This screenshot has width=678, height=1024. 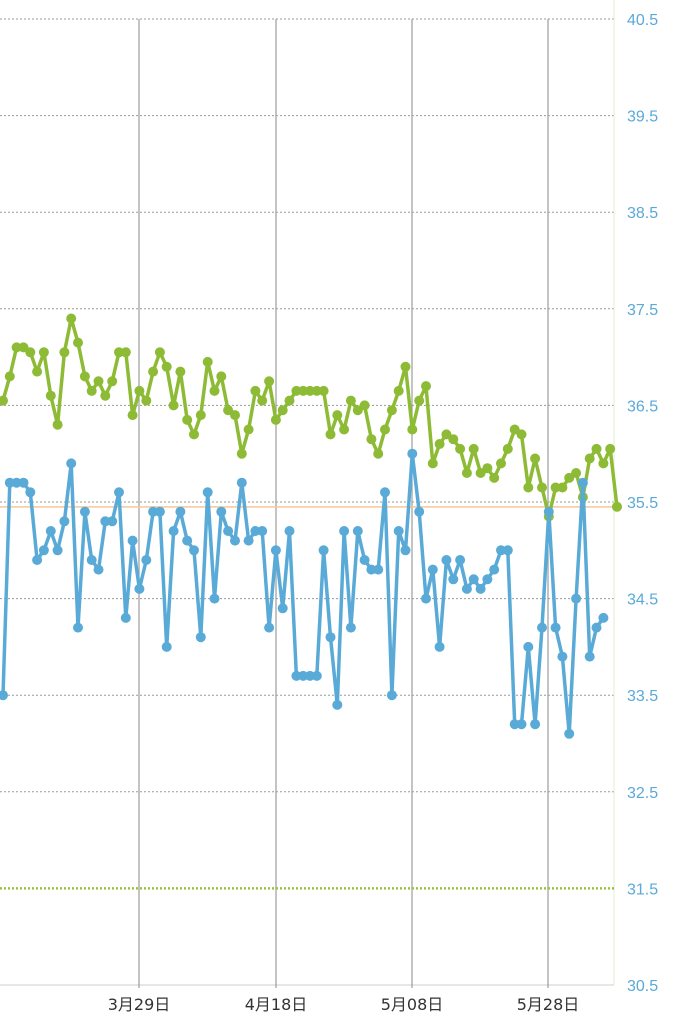 What do you see at coordinates (642, 600) in the screenshot?
I see `y-tick-label: 34.5` at bounding box center [642, 600].